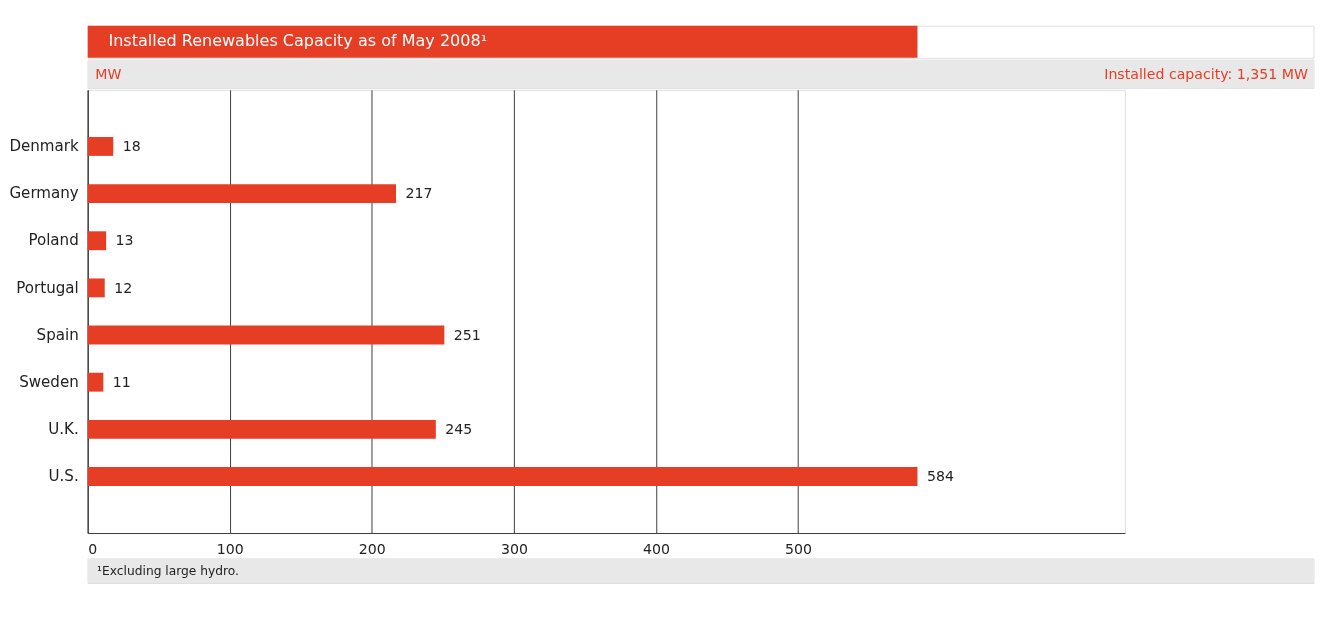 The width and height of the screenshot is (1322, 642). Describe the element at coordinates (230, 549) in the screenshot. I see `x-tick-label: 100` at that location.